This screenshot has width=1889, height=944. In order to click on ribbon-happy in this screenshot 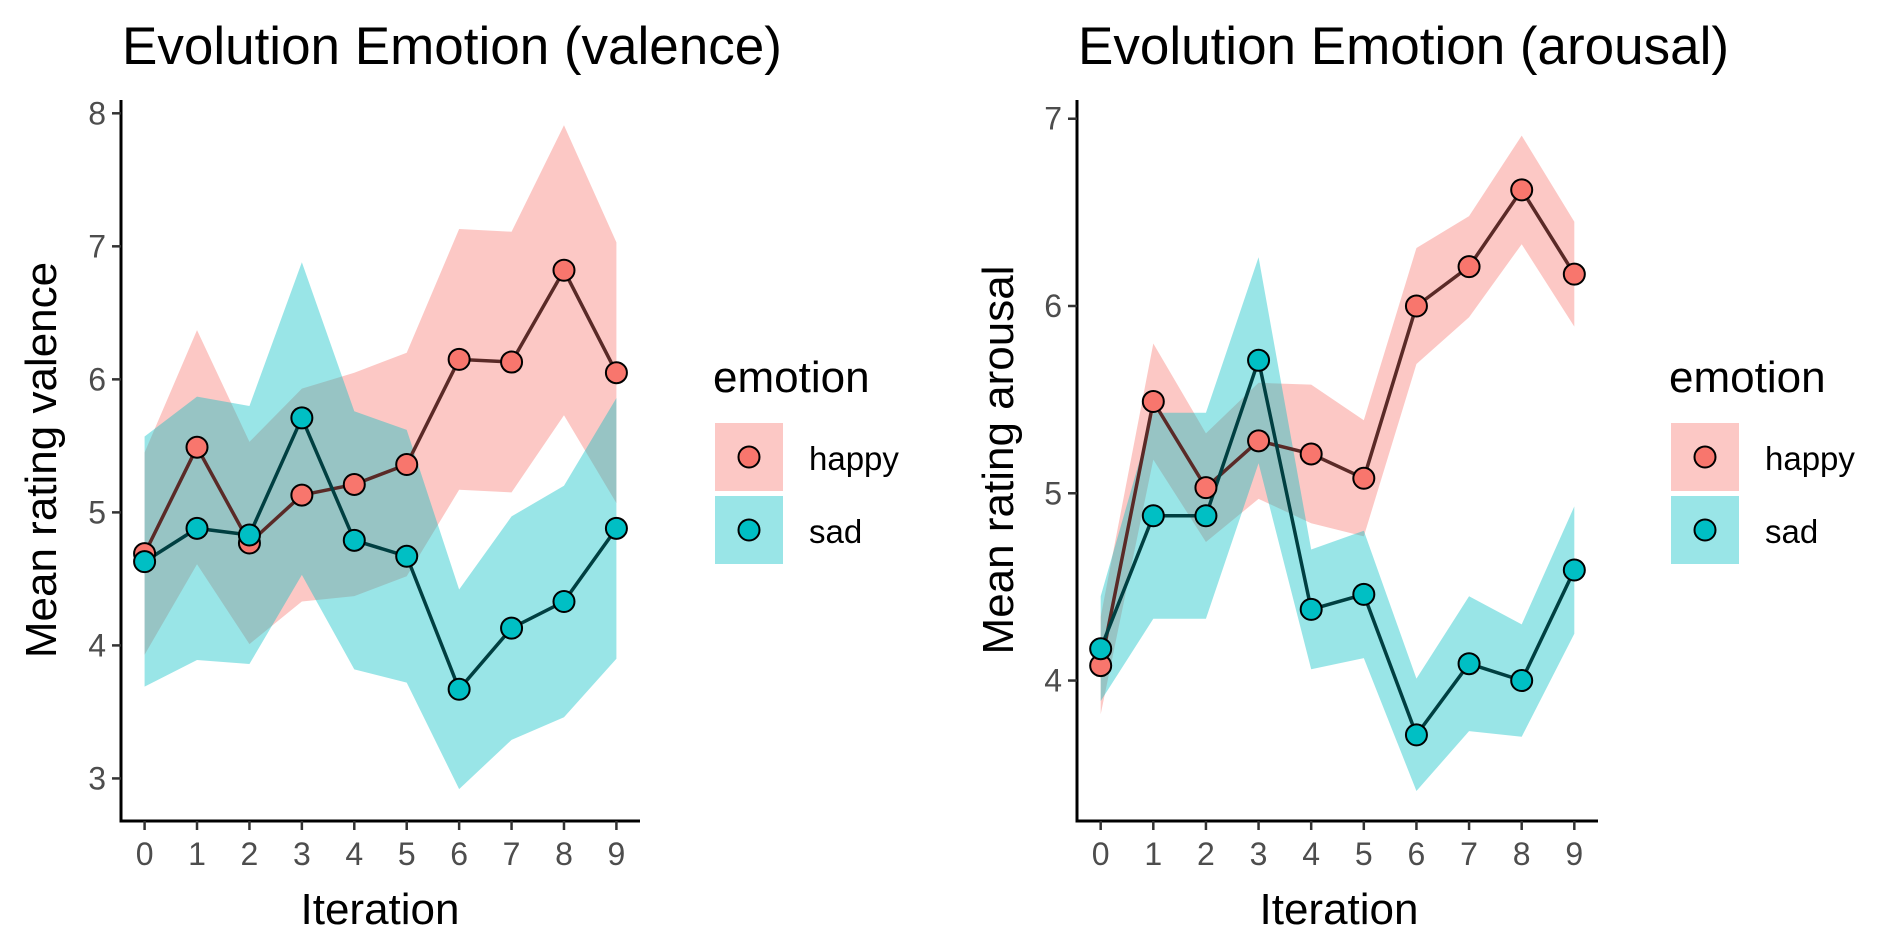, I will do `click(380, 390)`.